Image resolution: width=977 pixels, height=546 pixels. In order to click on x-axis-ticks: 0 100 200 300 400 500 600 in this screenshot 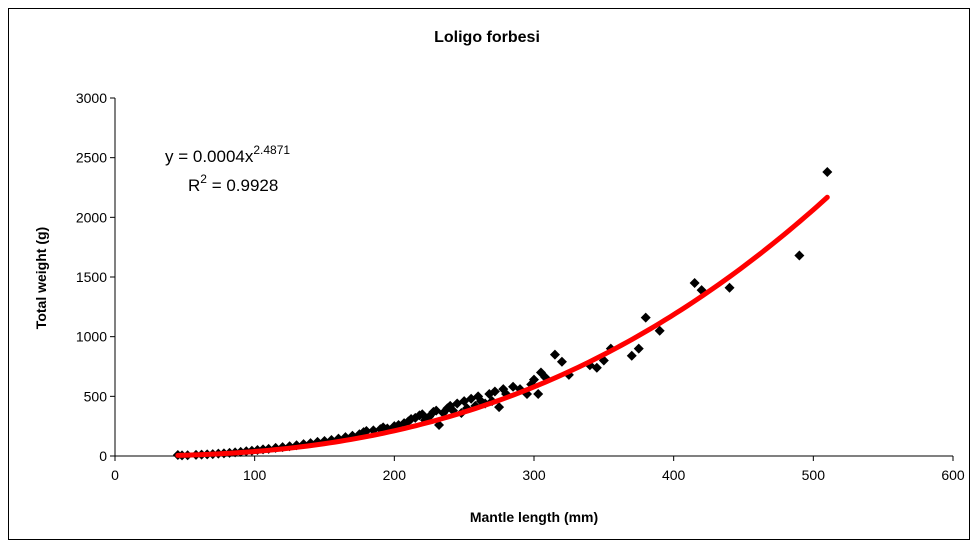, I will do `click(538, 469)`.